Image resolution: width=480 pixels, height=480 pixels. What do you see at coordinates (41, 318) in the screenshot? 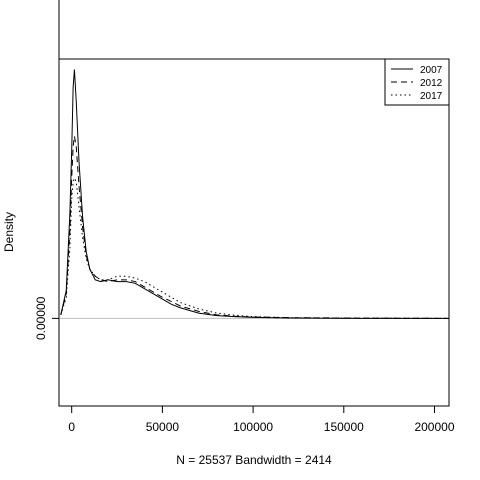
I see `y-tick-label: 0.00000` at bounding box center [41, 318].